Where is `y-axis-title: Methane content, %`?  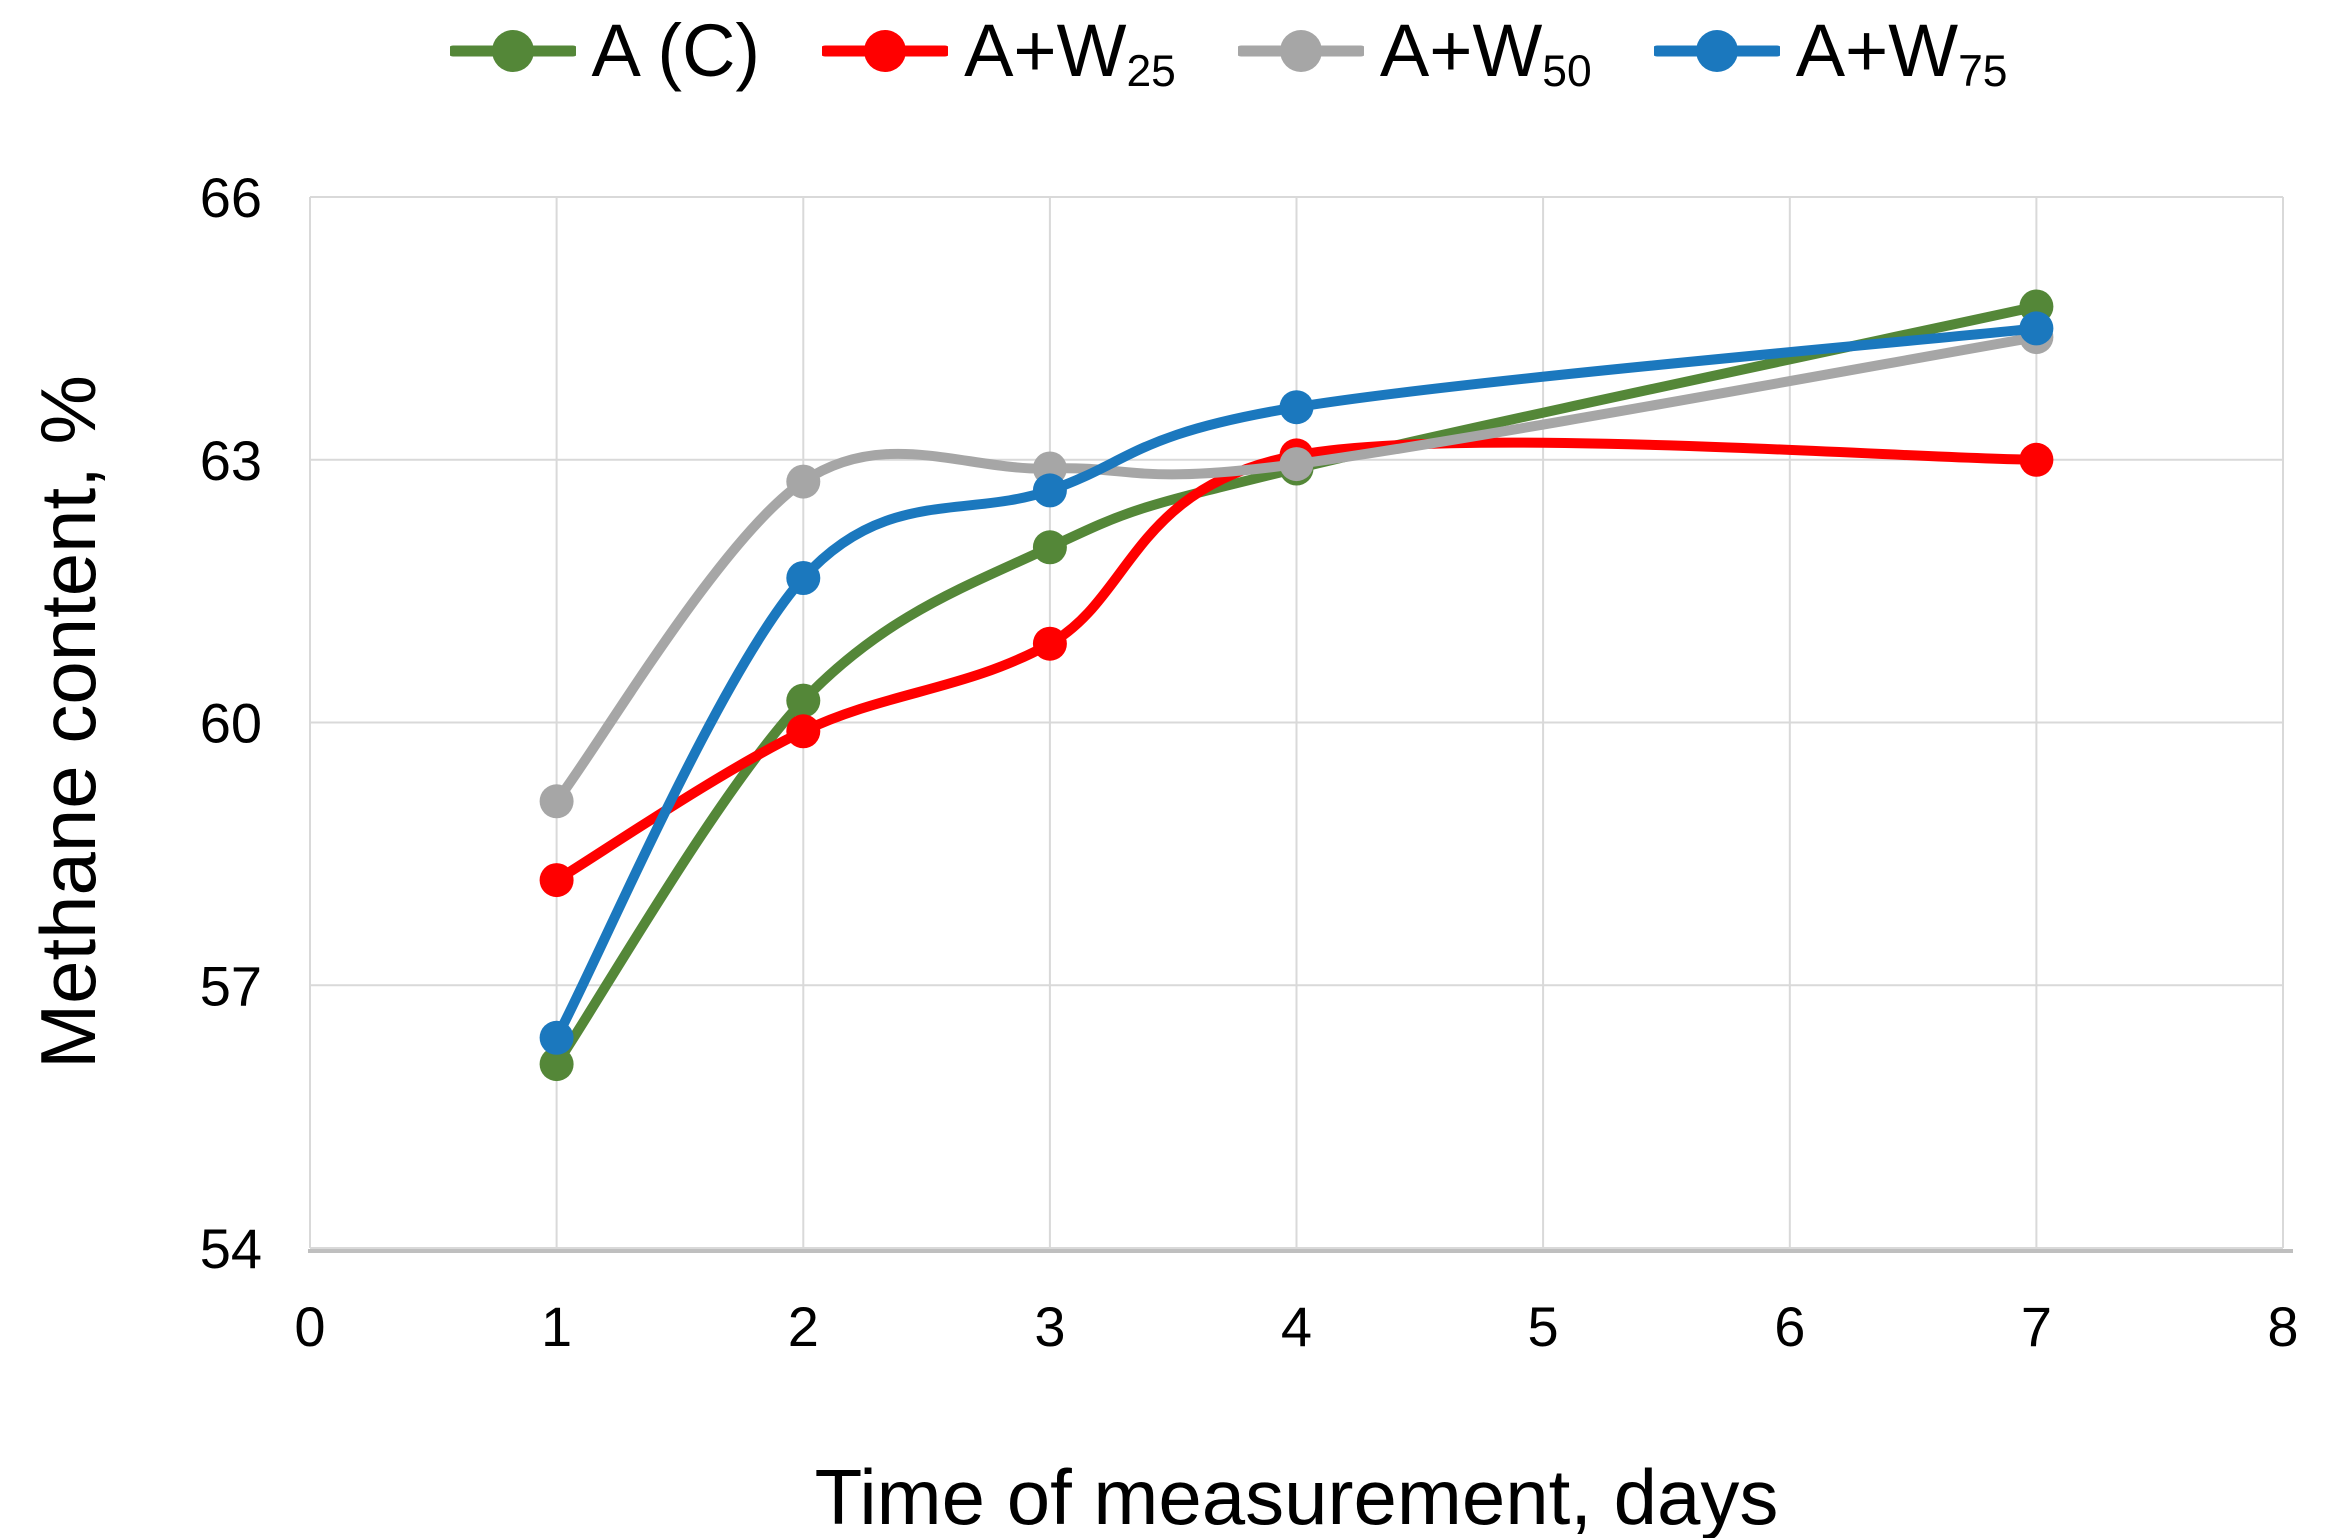 y-axis-title: Methane content, % is located at coordinates (68, 722).